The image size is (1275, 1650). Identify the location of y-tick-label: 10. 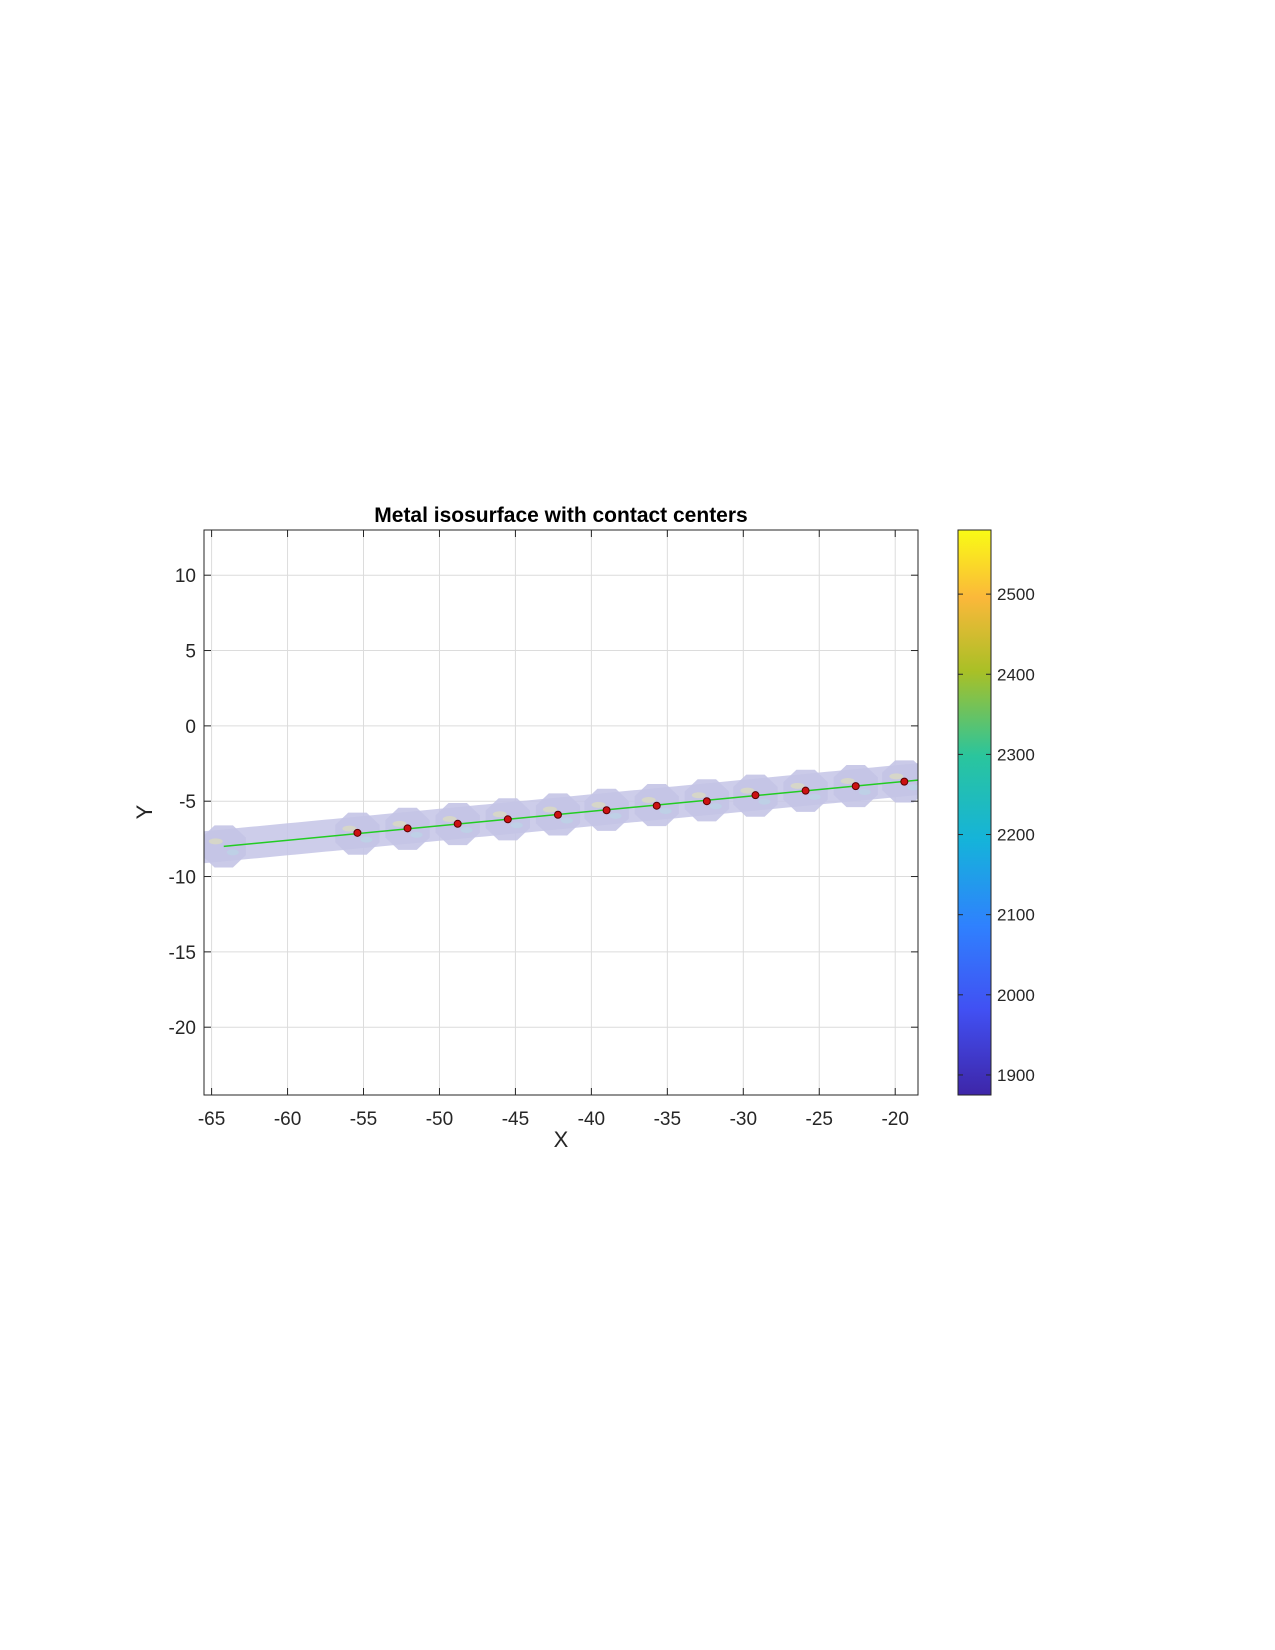
(185, 576).